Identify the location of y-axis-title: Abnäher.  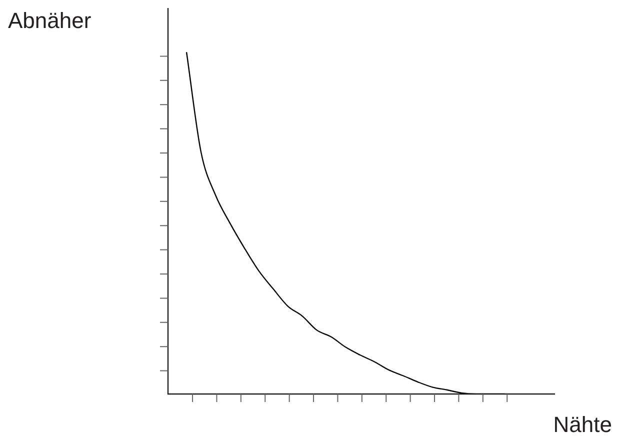
(50, 21).